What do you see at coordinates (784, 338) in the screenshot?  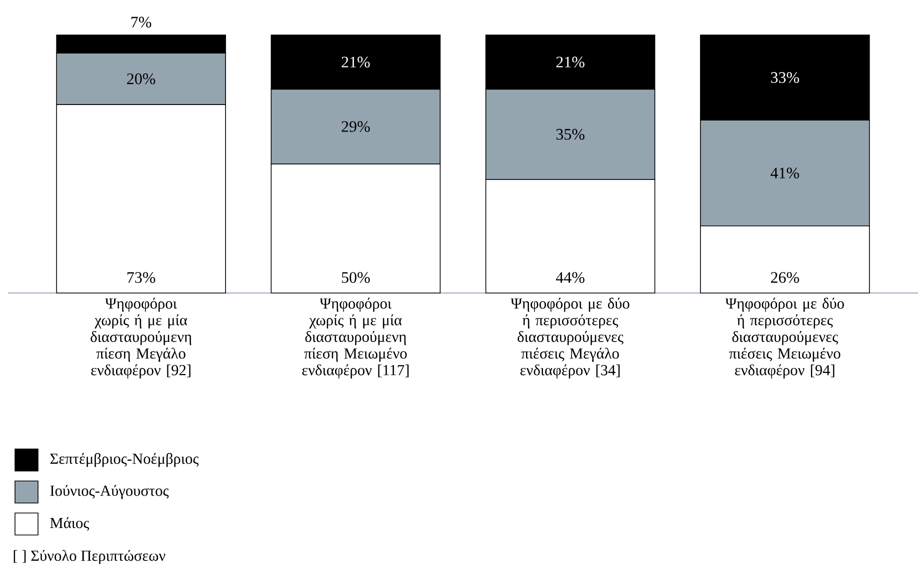 I see `x-tick-label: Ψηφοφόροι με δύο ή περισσότερες διασταυρούμενες πιέσεις Μειωμένο ενδιαφέρον [94]` at bounding box center [784, 338].